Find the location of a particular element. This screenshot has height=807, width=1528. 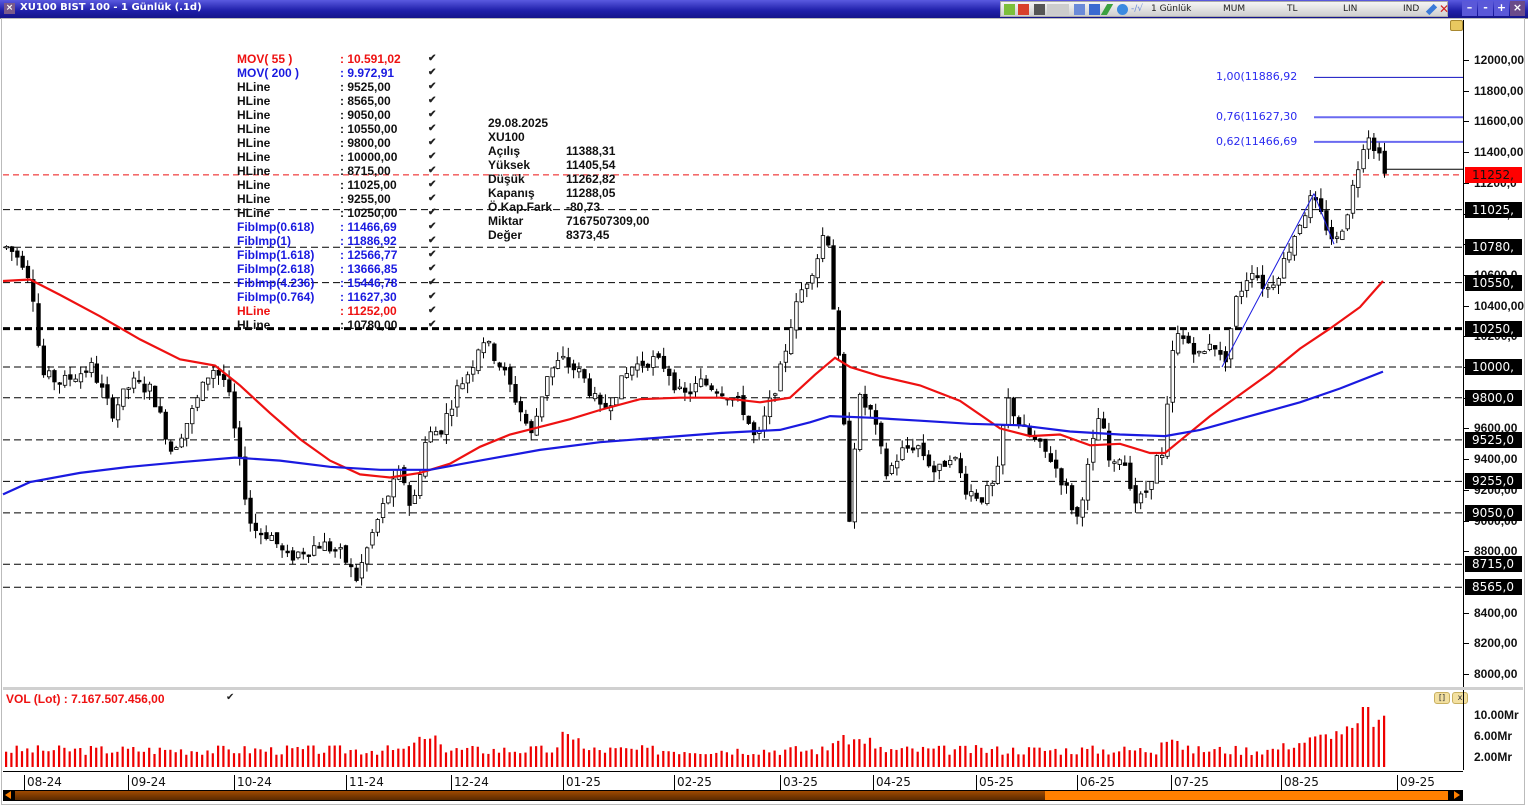

tools-icon: ✕ is located at coordinates (1444, 9).